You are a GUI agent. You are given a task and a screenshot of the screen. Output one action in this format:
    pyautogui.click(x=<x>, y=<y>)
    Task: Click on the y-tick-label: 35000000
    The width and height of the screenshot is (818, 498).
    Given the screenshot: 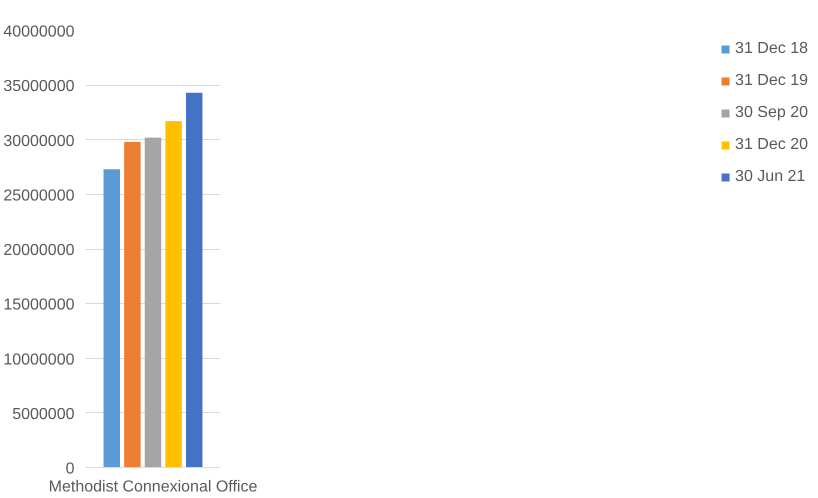 What is the action you would take?
    pyautogui.click(x=39, y=87)
    